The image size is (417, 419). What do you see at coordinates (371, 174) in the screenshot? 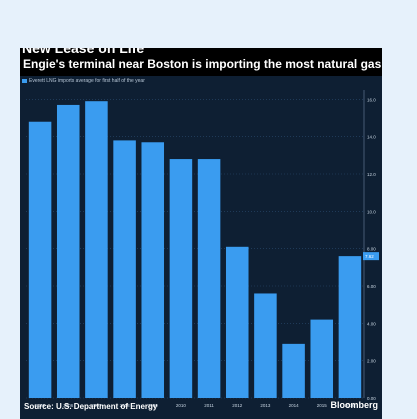
I see `y-tick-label: 12.0` at bounding box center [371, 174].